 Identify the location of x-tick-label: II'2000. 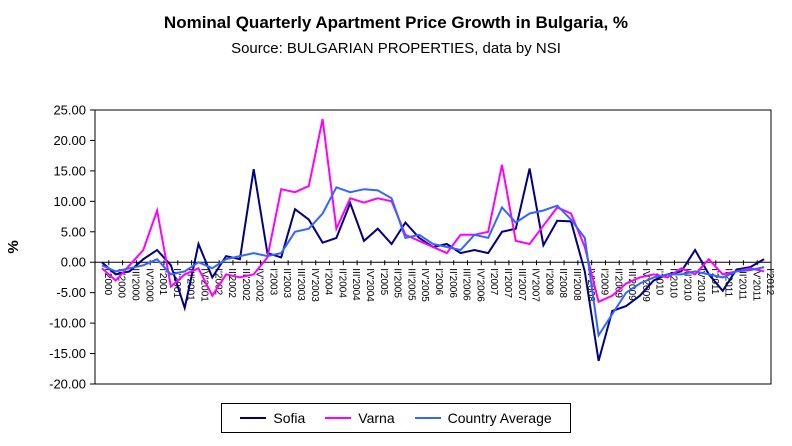
(121, 283).